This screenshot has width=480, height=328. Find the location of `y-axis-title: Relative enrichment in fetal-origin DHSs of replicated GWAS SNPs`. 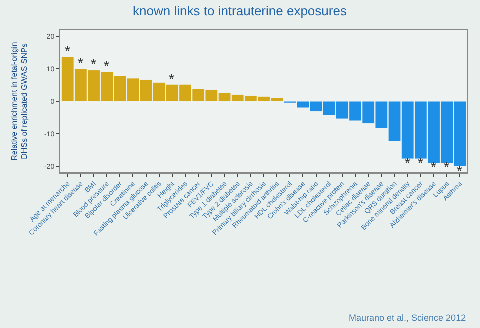

y-axis-title: Relative enrichment in fetal-origin DHSs of replicated GWAS SNPs is located at coordinates (20, 101).